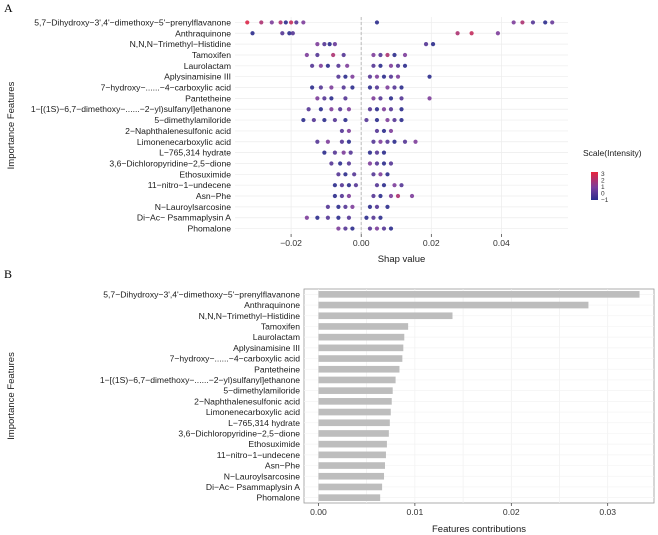  Describe the element at coordinates (415, 512) in the screenshot. I see `x-tick-label: 0.01` at that location.